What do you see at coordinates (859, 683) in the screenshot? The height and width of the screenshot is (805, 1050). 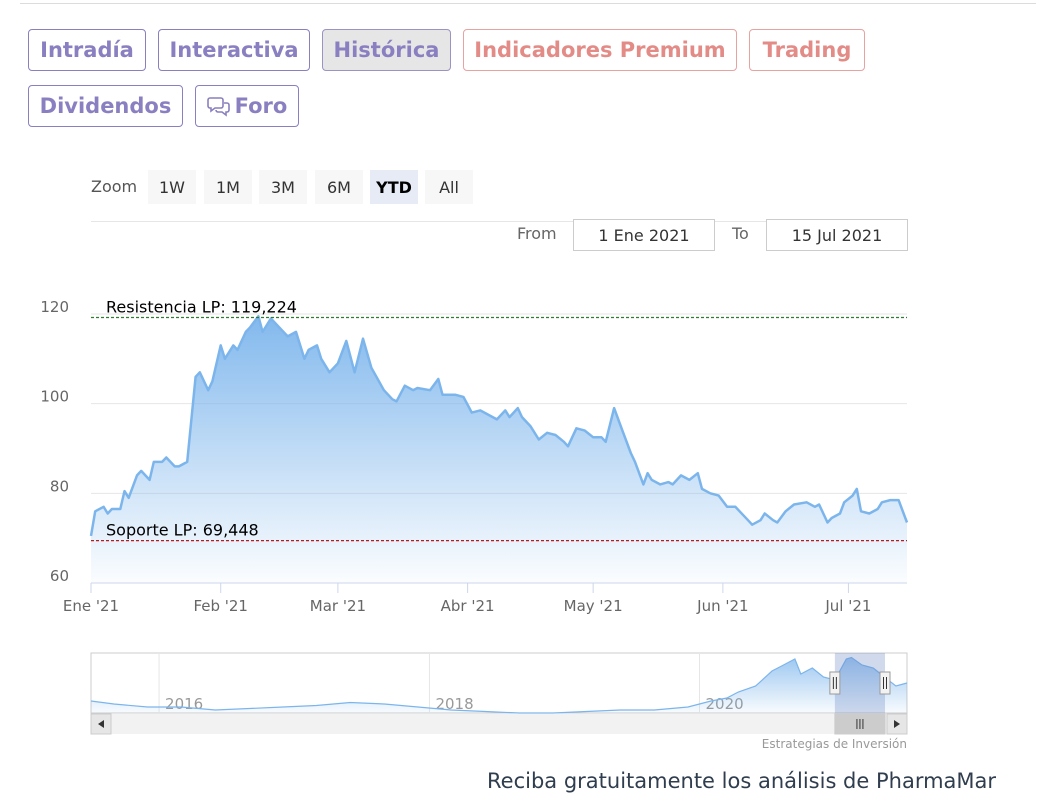 I see `navigator-selection` at bounding box center [859, 683].